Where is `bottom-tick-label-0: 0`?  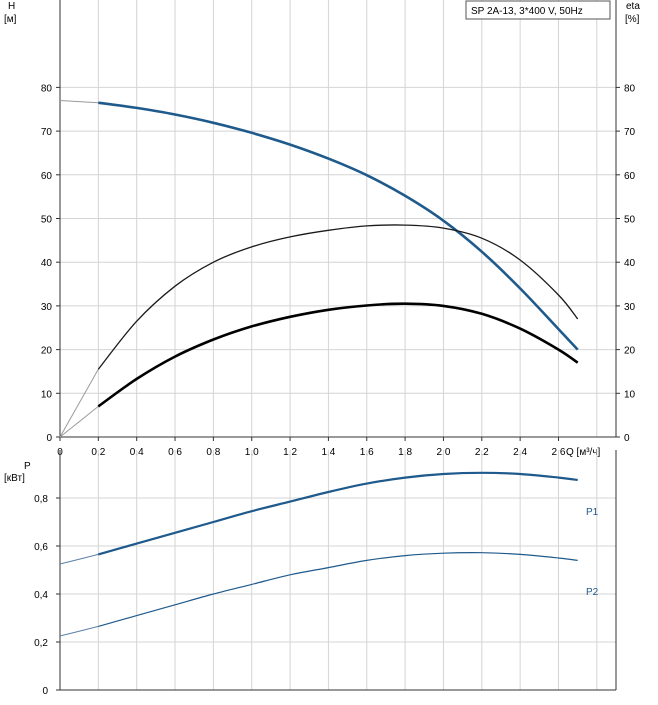
bottom-tick-label-0: 0 is located at coordinates (45, 691).